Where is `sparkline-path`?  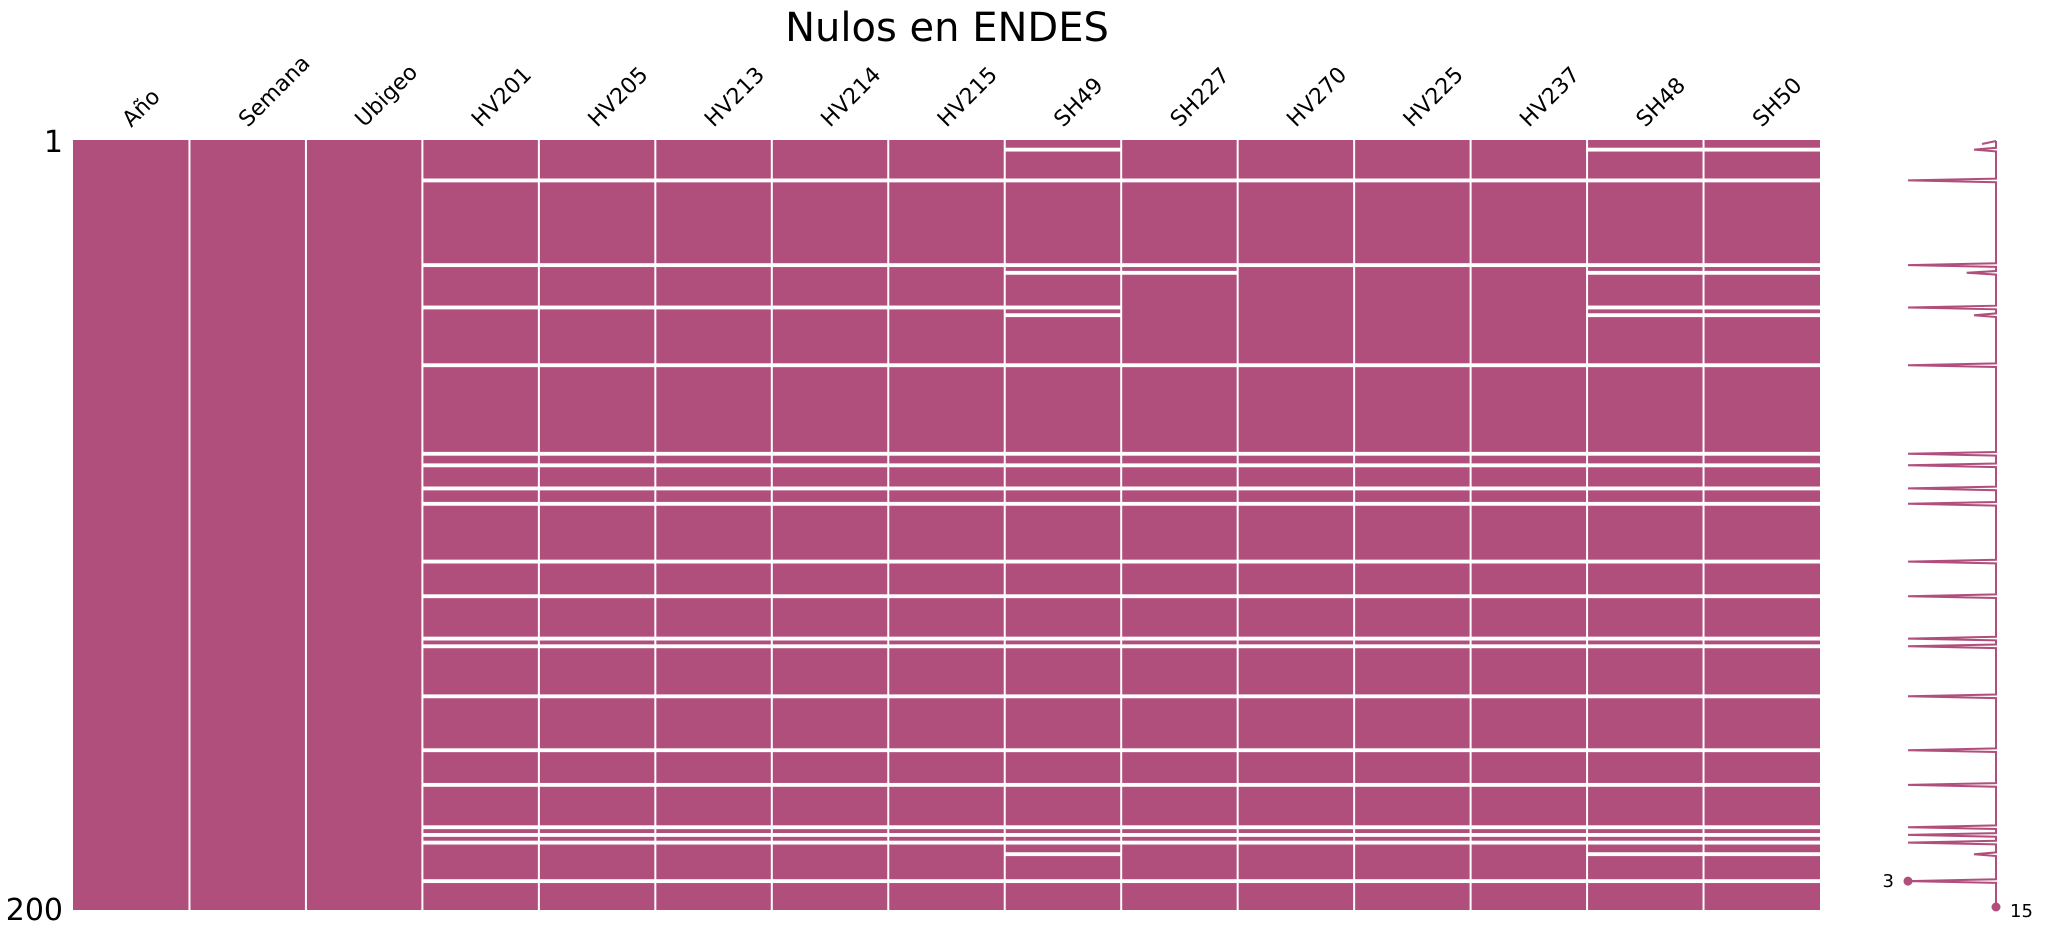 sparkline-path is located at coordinates (1952, 525).